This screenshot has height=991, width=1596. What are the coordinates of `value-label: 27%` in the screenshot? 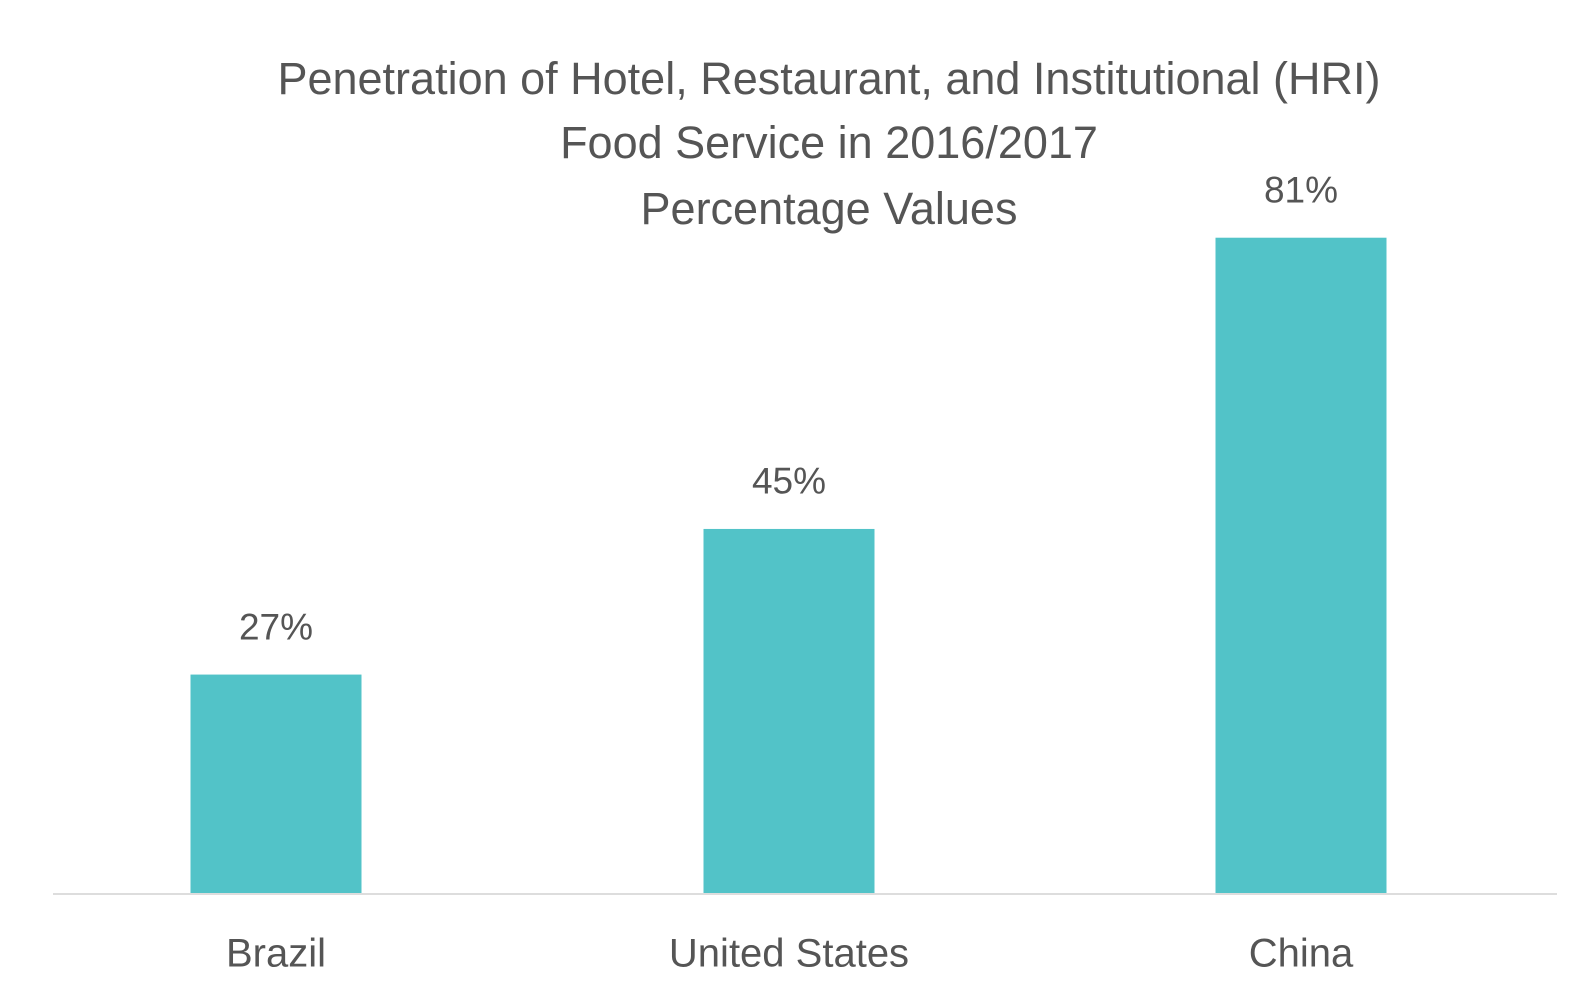 It's located at (276, 626).